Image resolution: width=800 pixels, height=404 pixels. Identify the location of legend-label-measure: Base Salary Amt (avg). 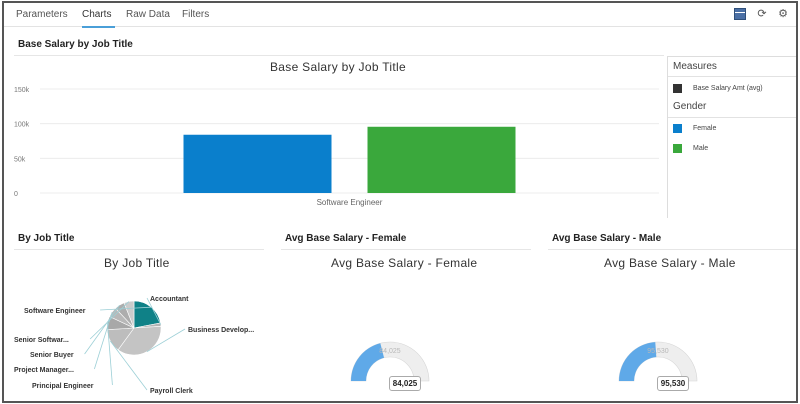
(728, 88).